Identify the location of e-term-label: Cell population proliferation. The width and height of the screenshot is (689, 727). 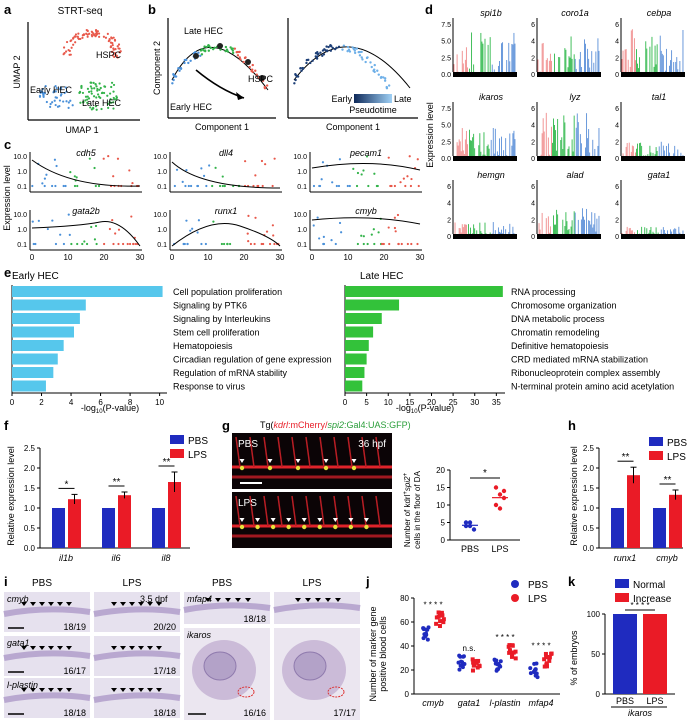
(227, 292).